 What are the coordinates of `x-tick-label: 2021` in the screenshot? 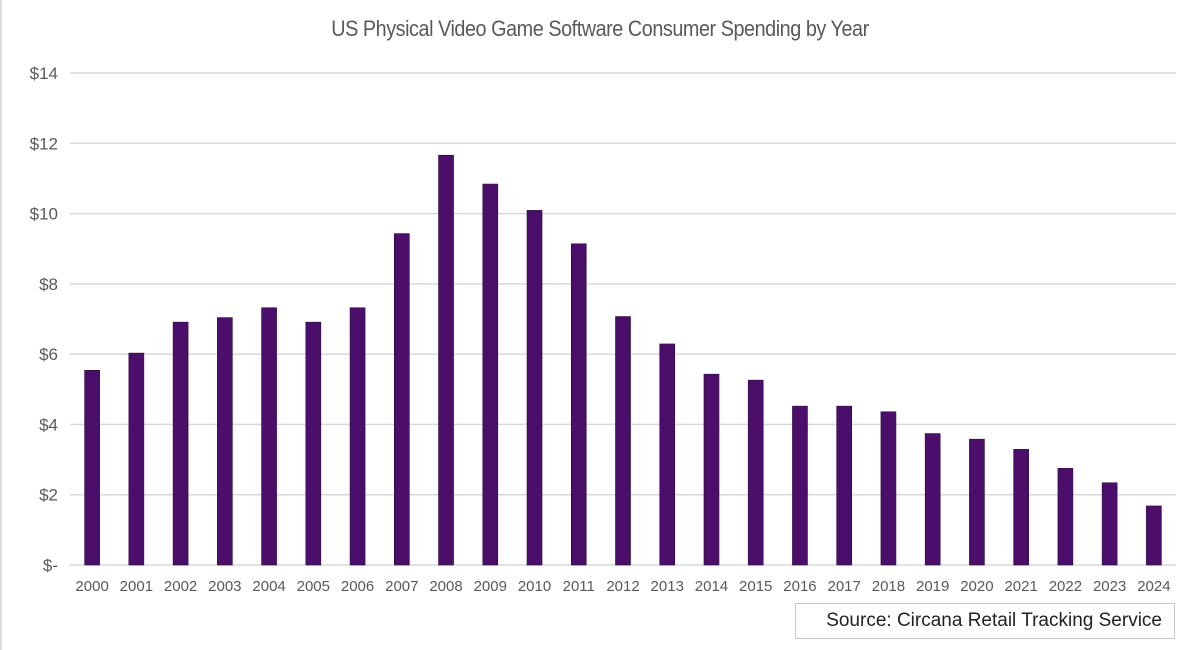 It's located at (1020, 586).